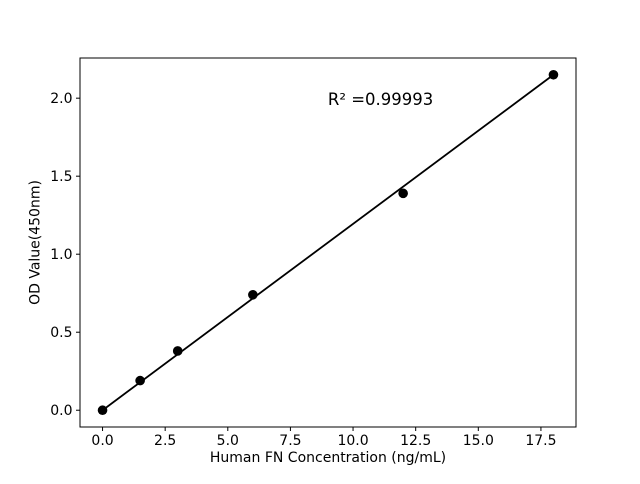 This screenshot has width=640, height=484. I want to click on y-tick-label: 2.0, so click(61, 99).